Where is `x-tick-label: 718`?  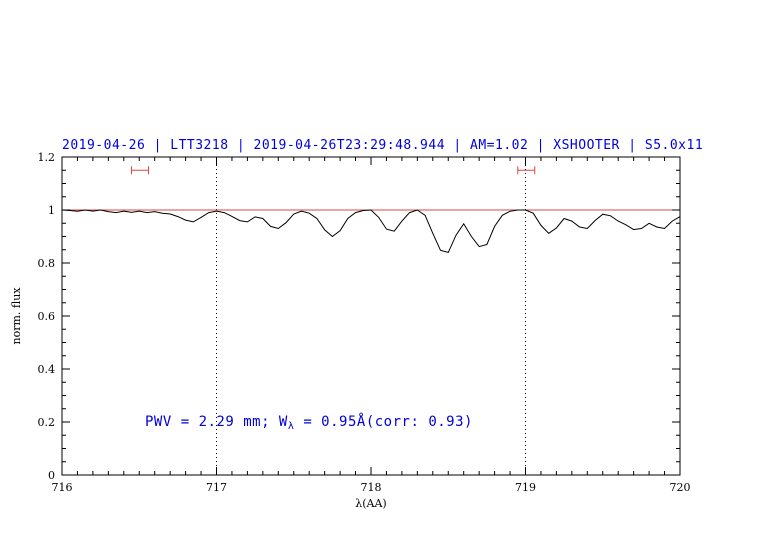
x-tick-label: 718 is located at coordinates (371, 487).